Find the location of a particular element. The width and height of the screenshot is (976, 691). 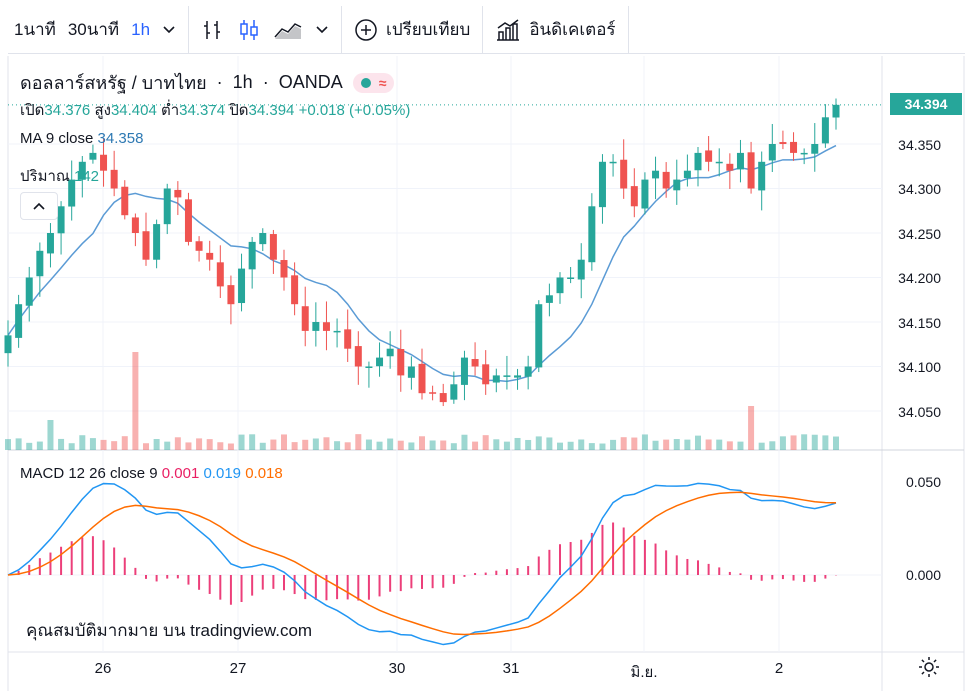

price-tick: 34.300 is located at coordinates (919, 189).